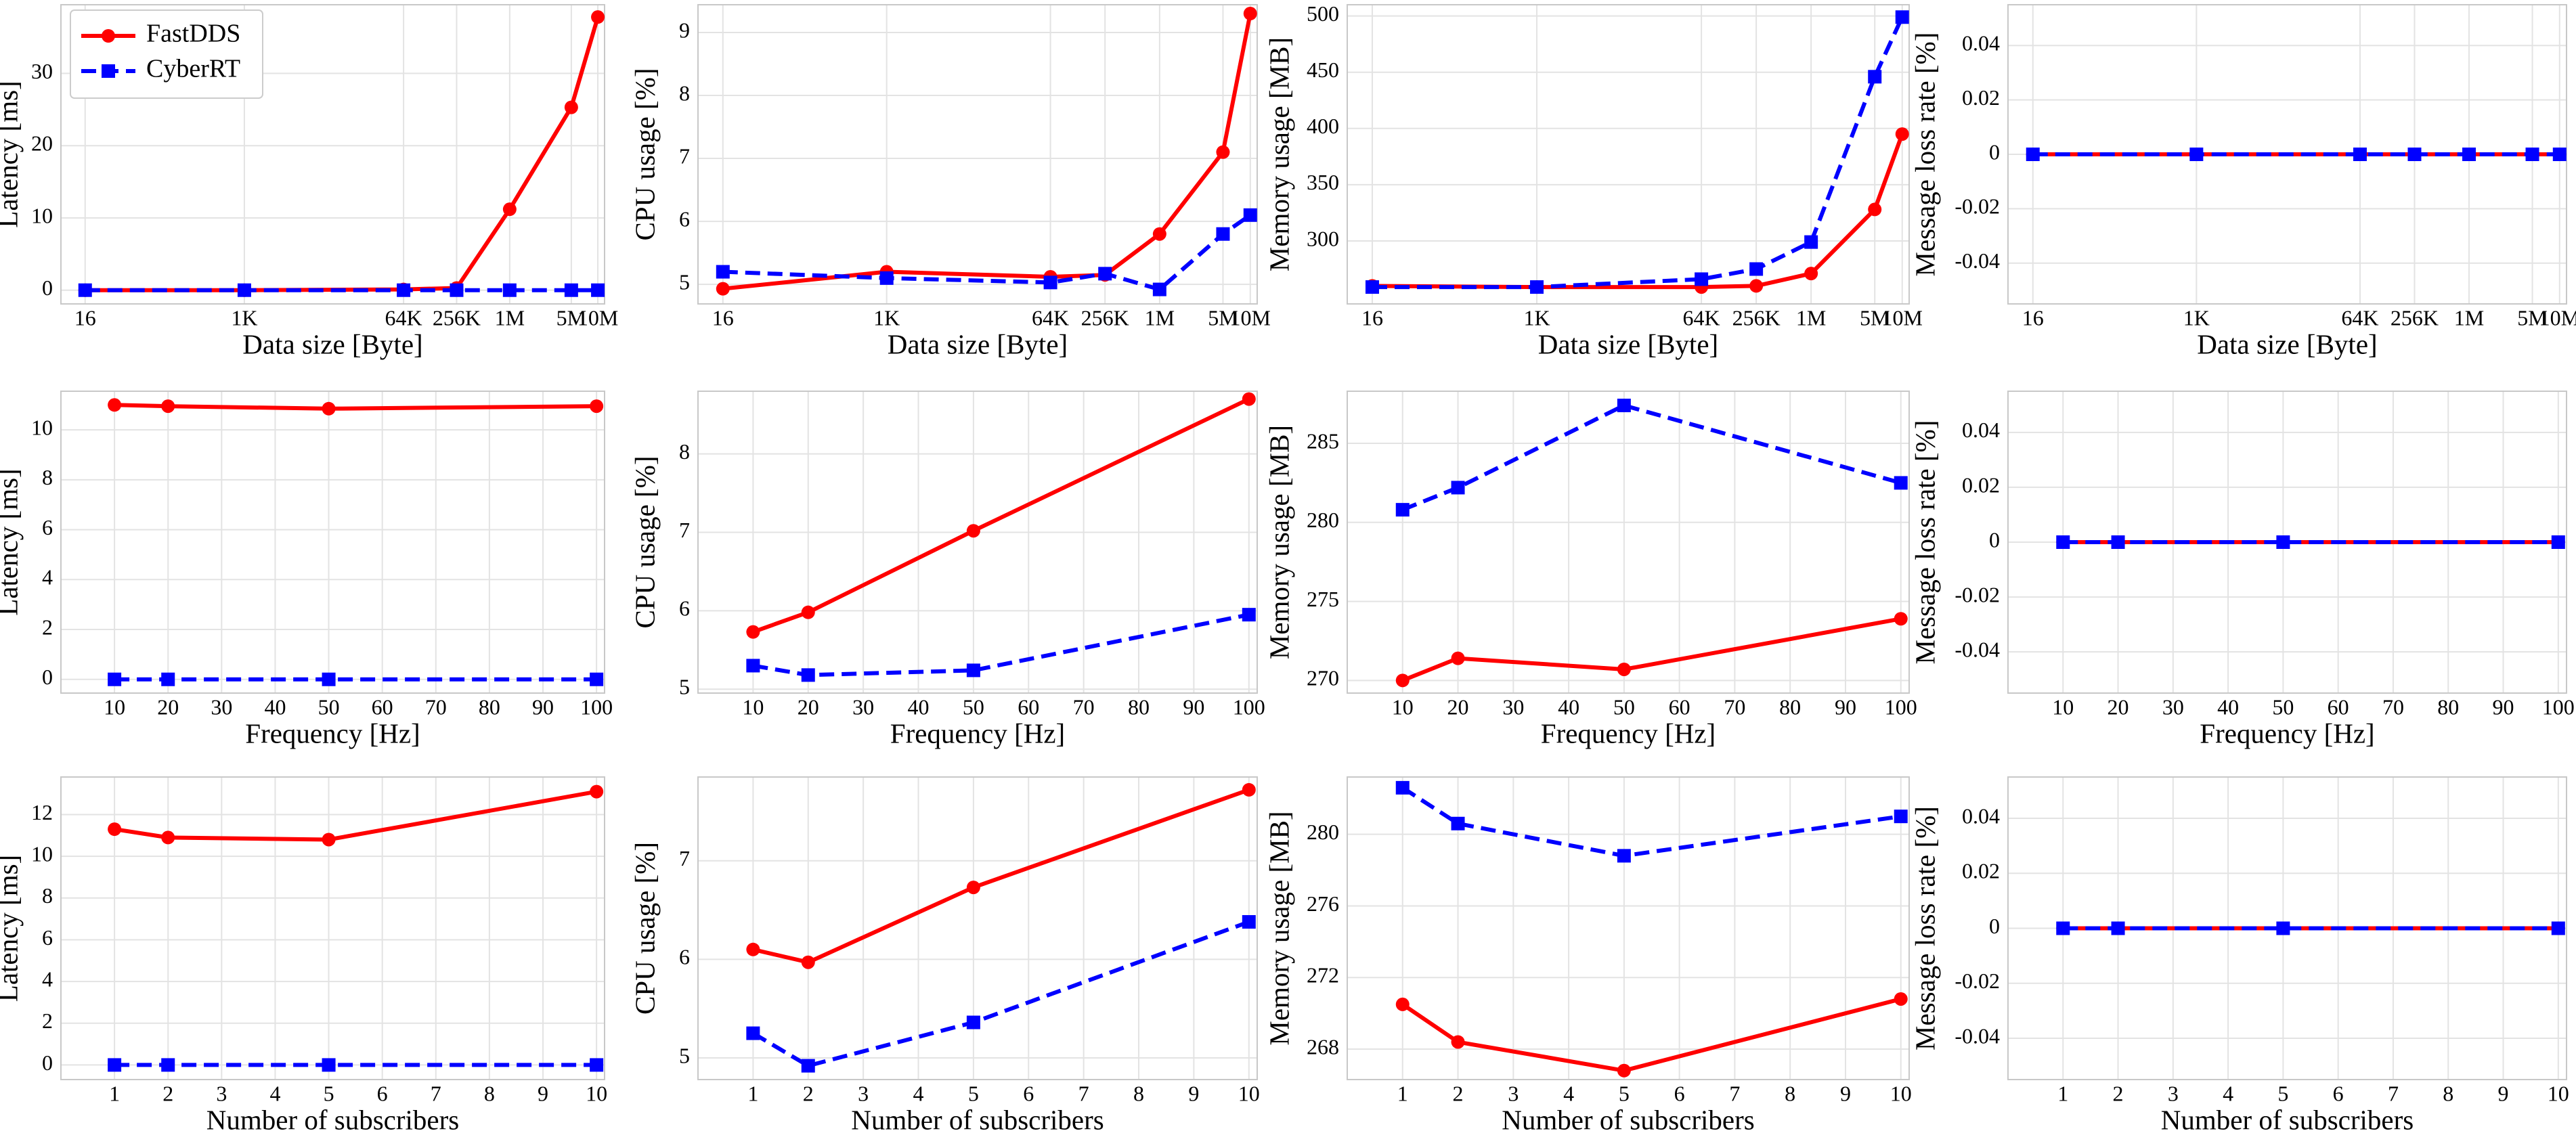 This screenshot has height=1131, width=2576. What do you see at coordinates (1981, 816) in the screenshot?
I see `y-tick-label: 0.04` at bounding box center [1981, 816].